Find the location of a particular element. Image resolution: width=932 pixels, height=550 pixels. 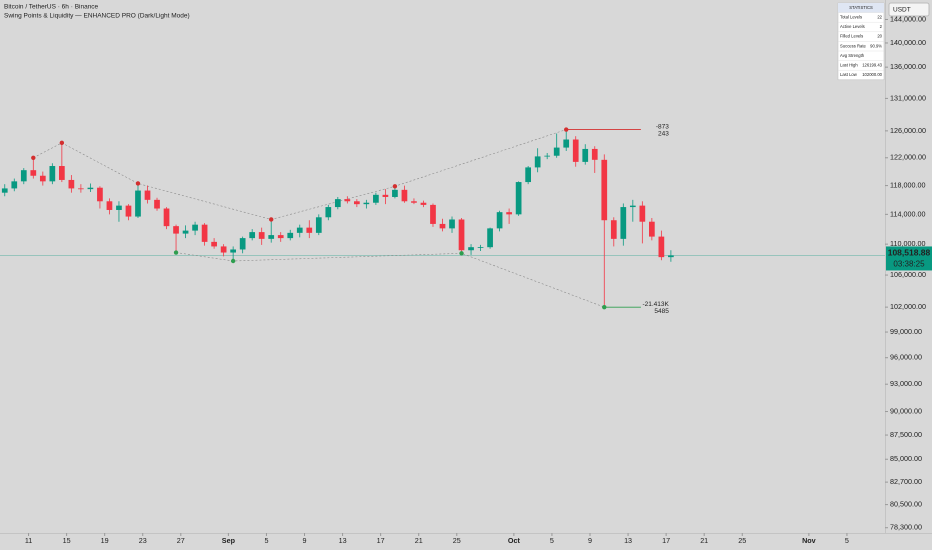

x-tick-label: 15 is located at coordinates (67, 540).